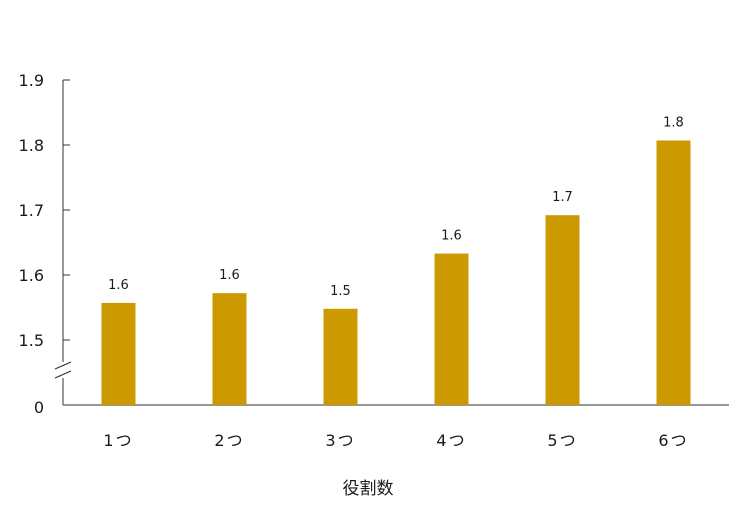  Describe the element at coordinates (118, 440) in the screenshot. I see `x-tick-label: 1つ` at that location.